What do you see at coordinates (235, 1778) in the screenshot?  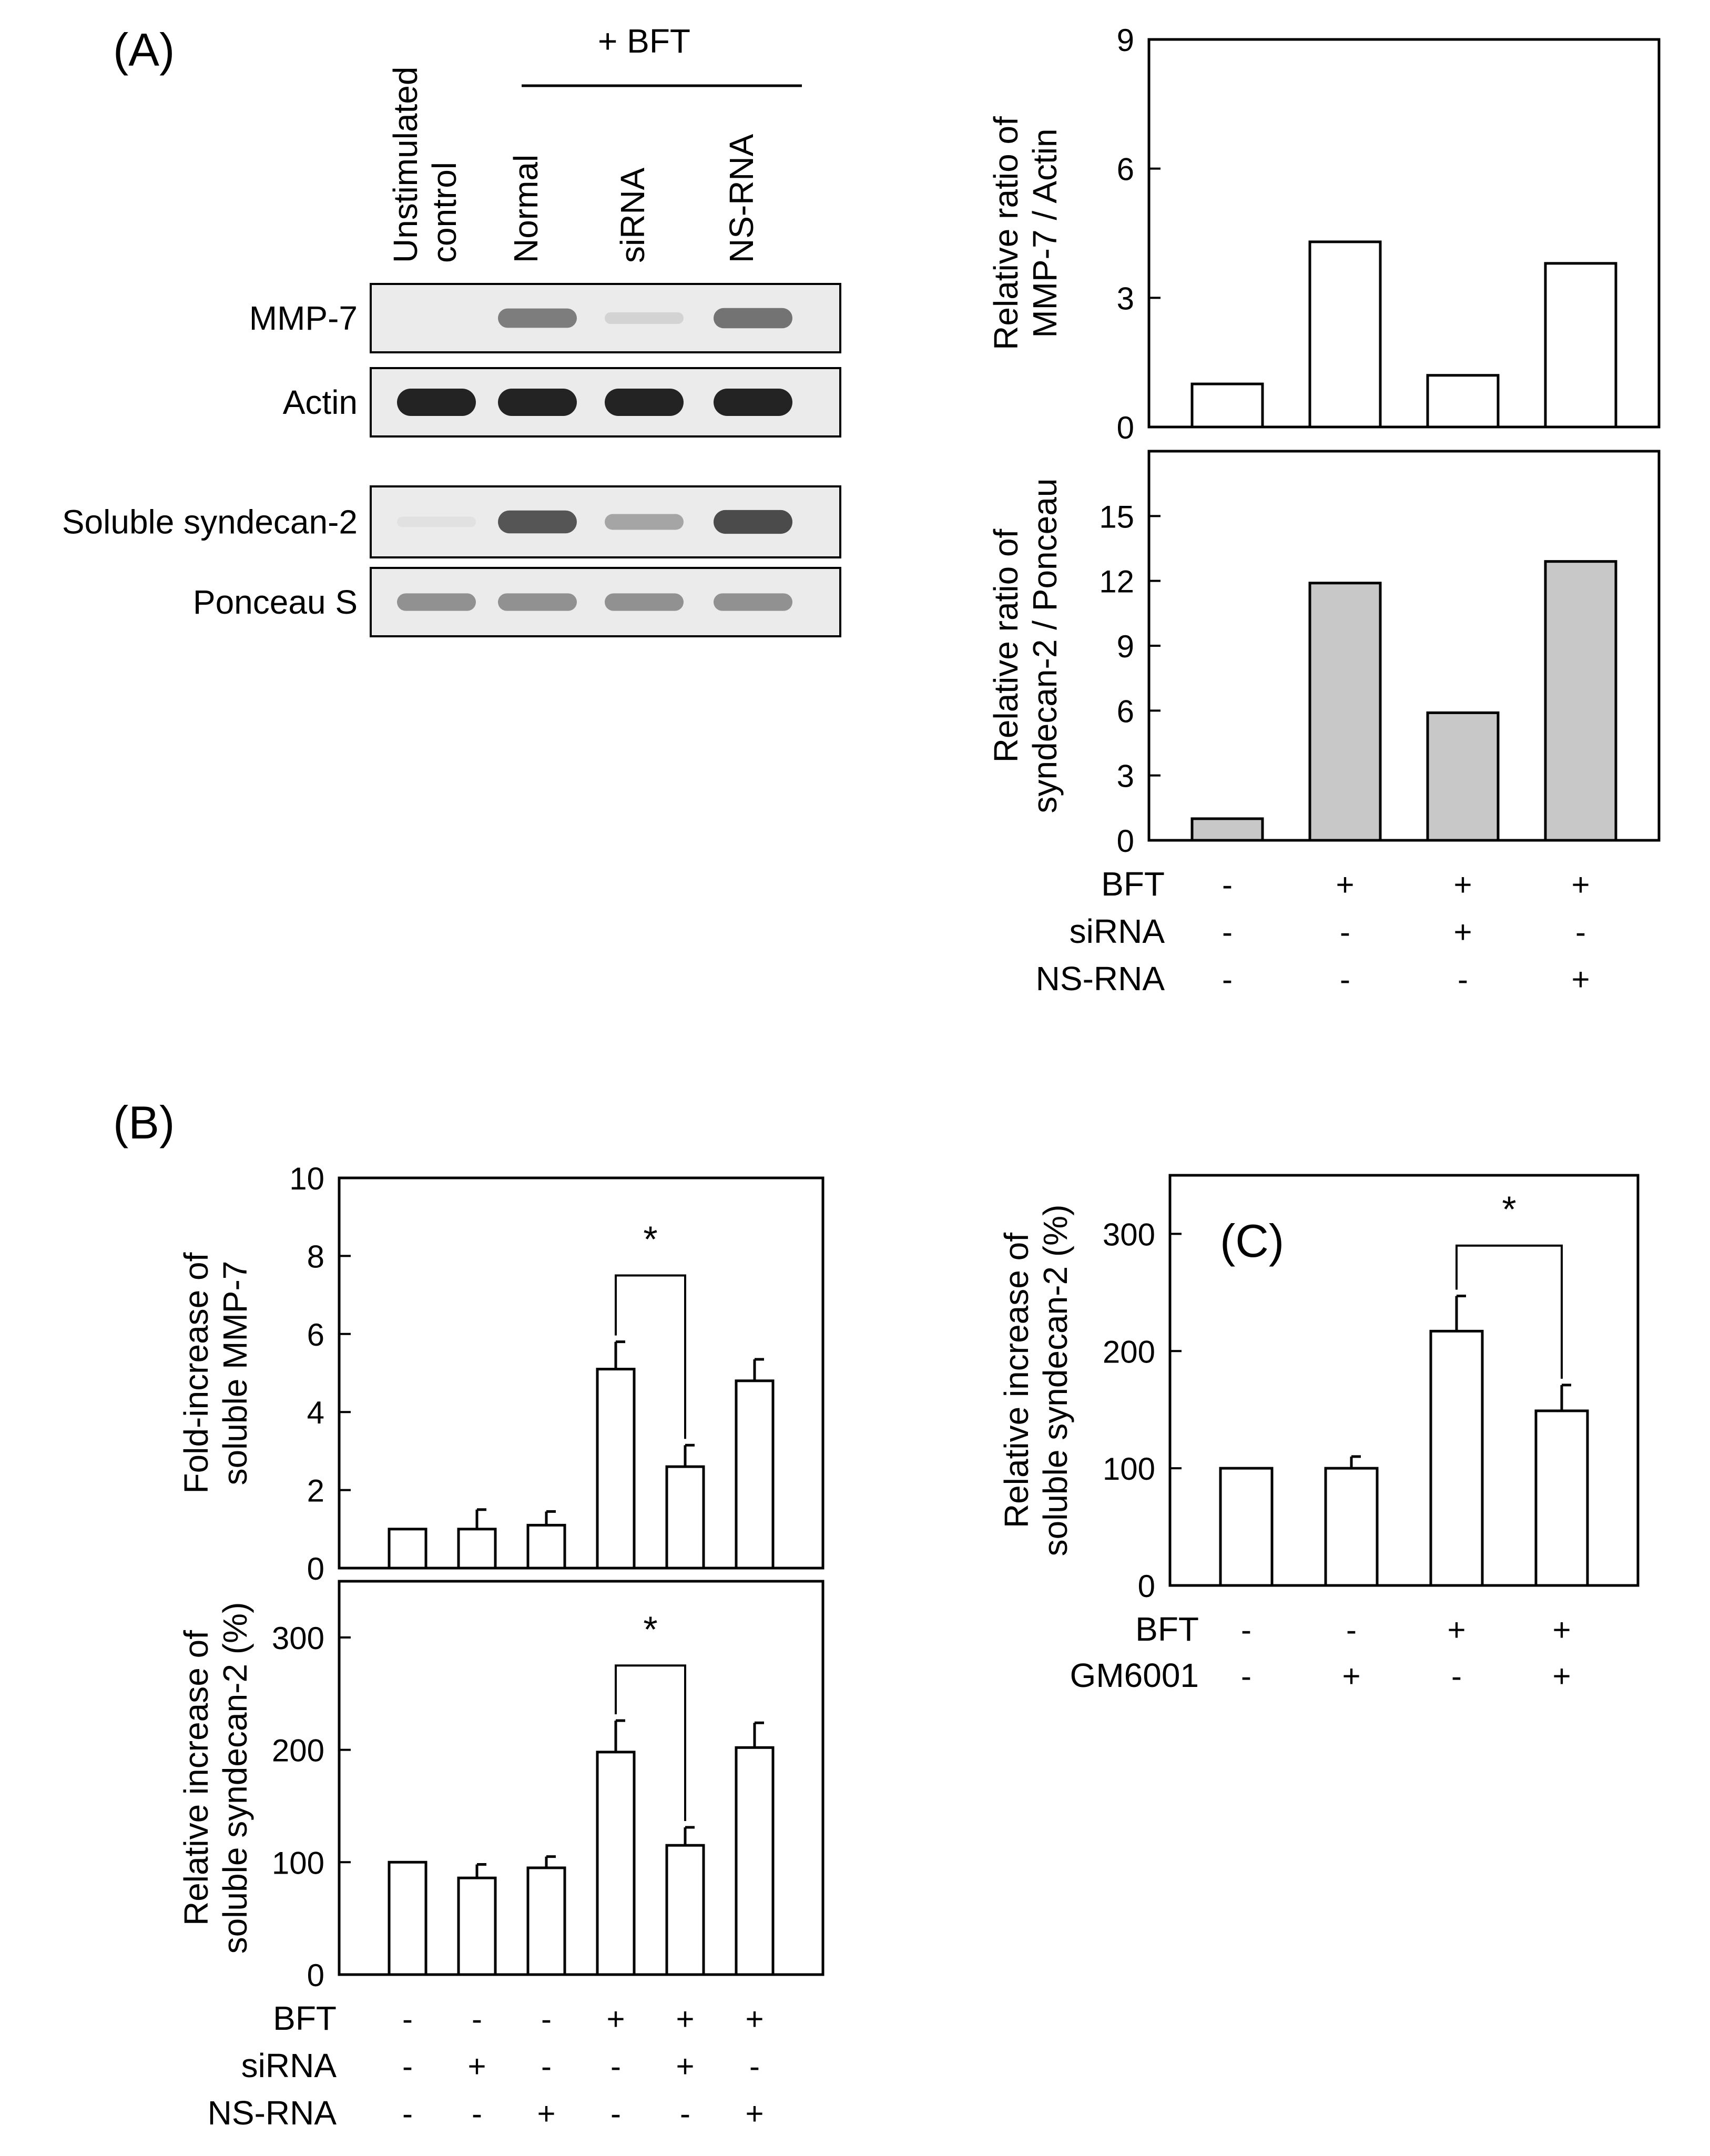 I see `y-axis-label: soluble syndecan-2 (%)` at bounding box center [235, 1778].